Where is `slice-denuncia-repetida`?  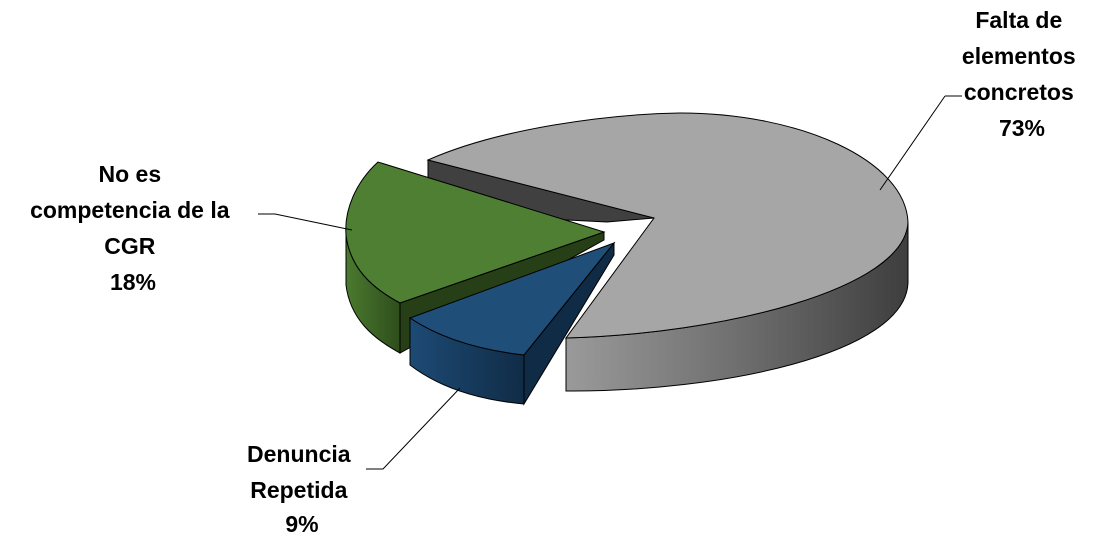 slice-denuncia-repetida is located at coordinates (512, 323).